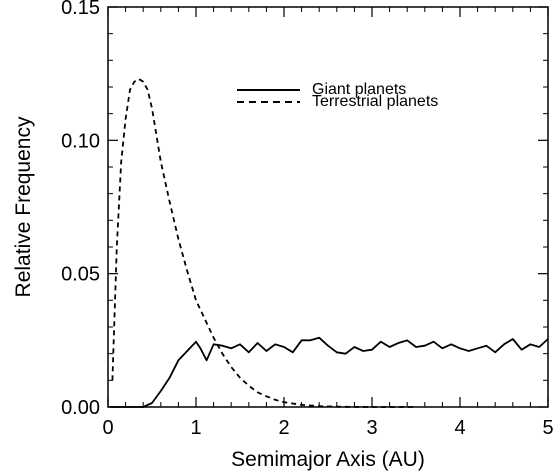 This screenshot has height=474, width=559. Describe the element at coordinates (547, 428) in the screenshot. I see `x-tick-label: 5` at that location.